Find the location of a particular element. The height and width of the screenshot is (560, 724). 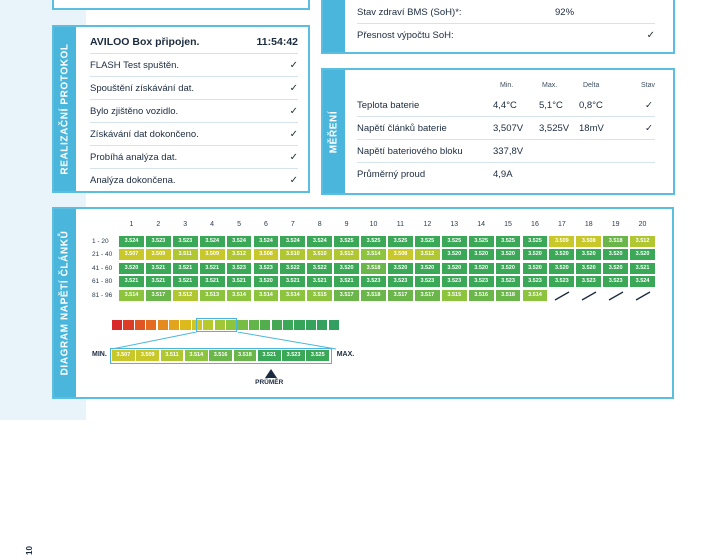

protocol-step-row: FLASH Test spuštěn. ✓ is located at coordinates (194, 65).